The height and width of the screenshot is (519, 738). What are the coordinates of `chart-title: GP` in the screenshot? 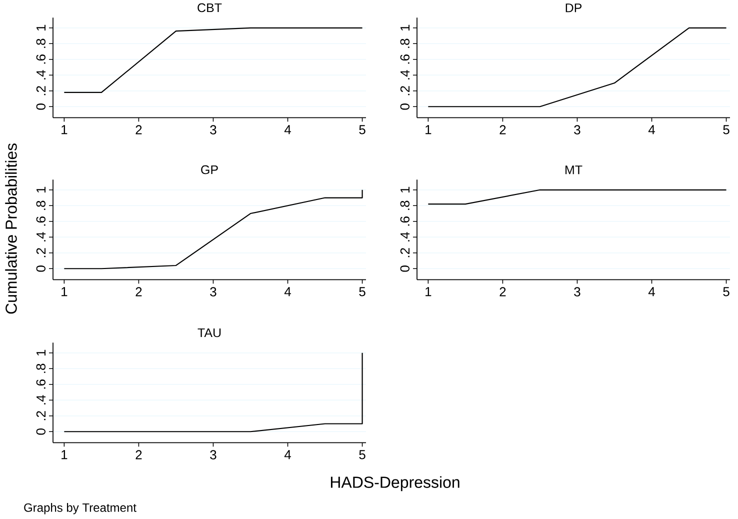 It's located at (209, 169).